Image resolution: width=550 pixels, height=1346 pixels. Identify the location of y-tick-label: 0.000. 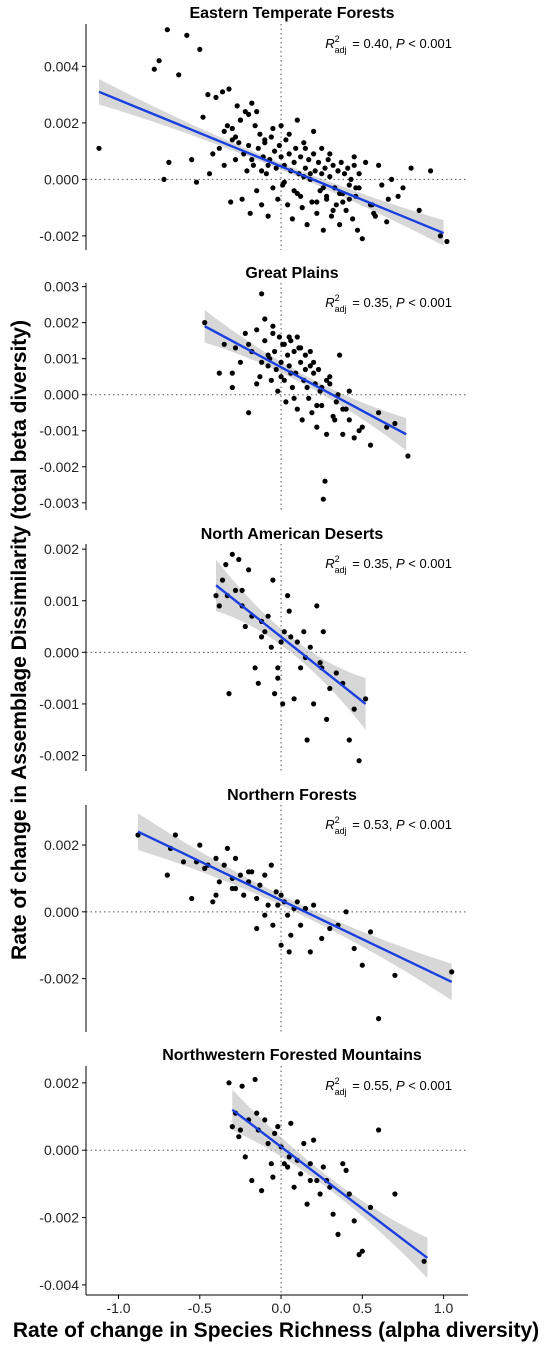
(61, 652).